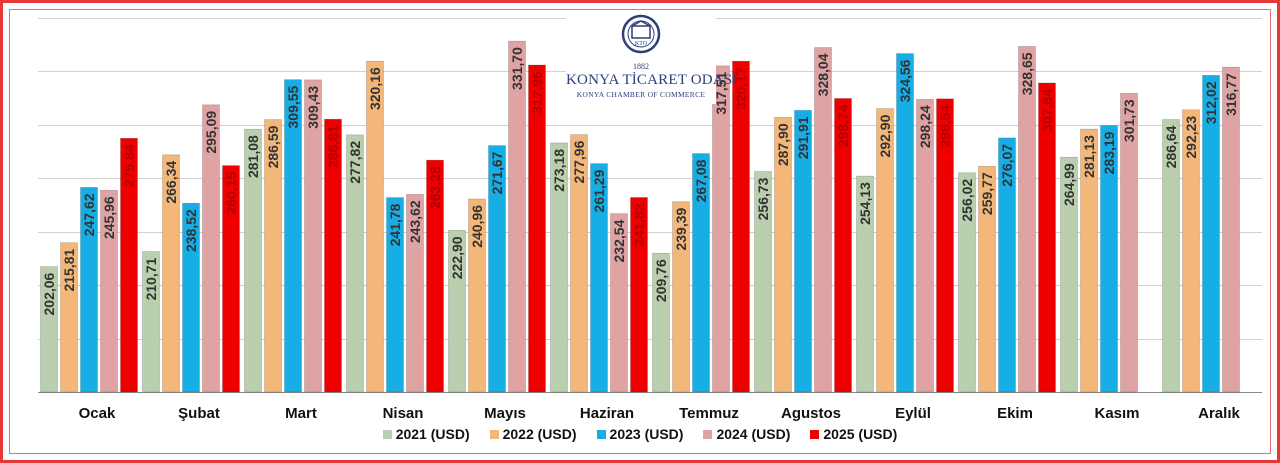 The width and height of the screenshot is (1280, 463). What do you see at coordinates (403, 413) in the screenshot?
I see `category-label: Nisan` at bounding box center [403, 413].